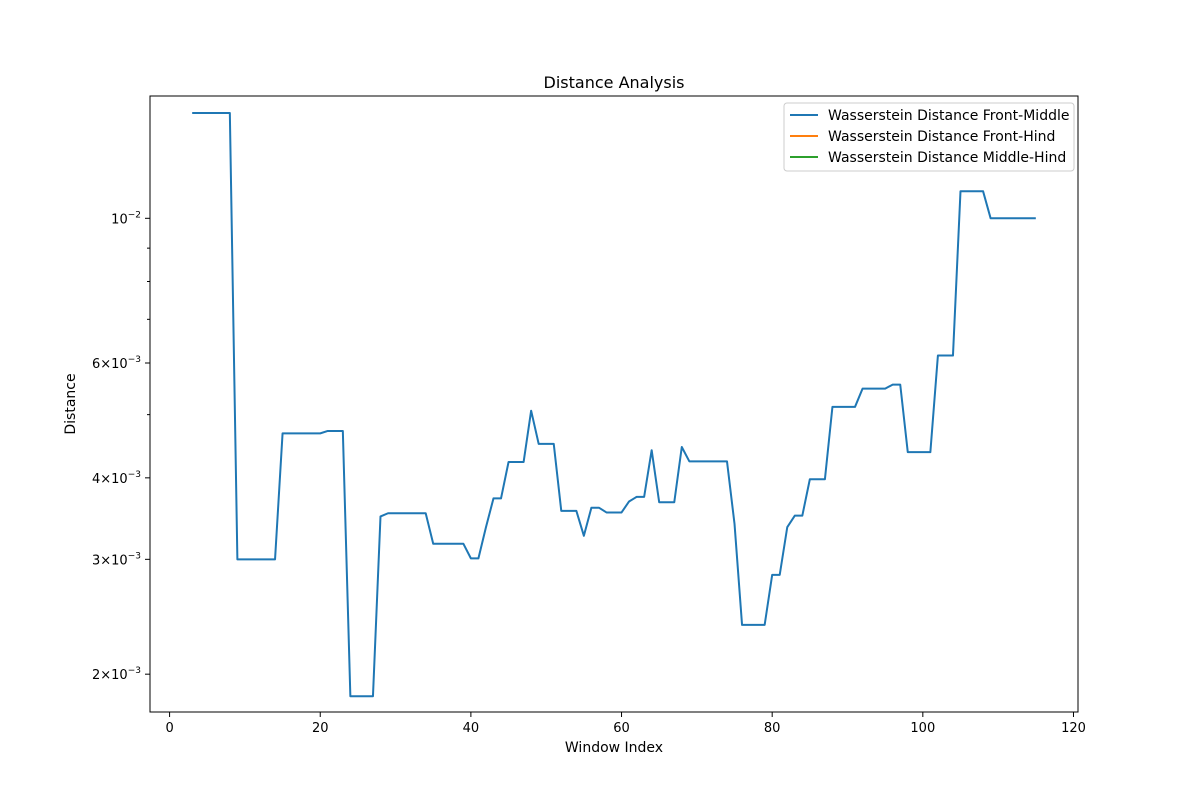 The height and width of the screenshot is (800, 1200). I want to click on x-tick-label: 0, so click(169, 728).